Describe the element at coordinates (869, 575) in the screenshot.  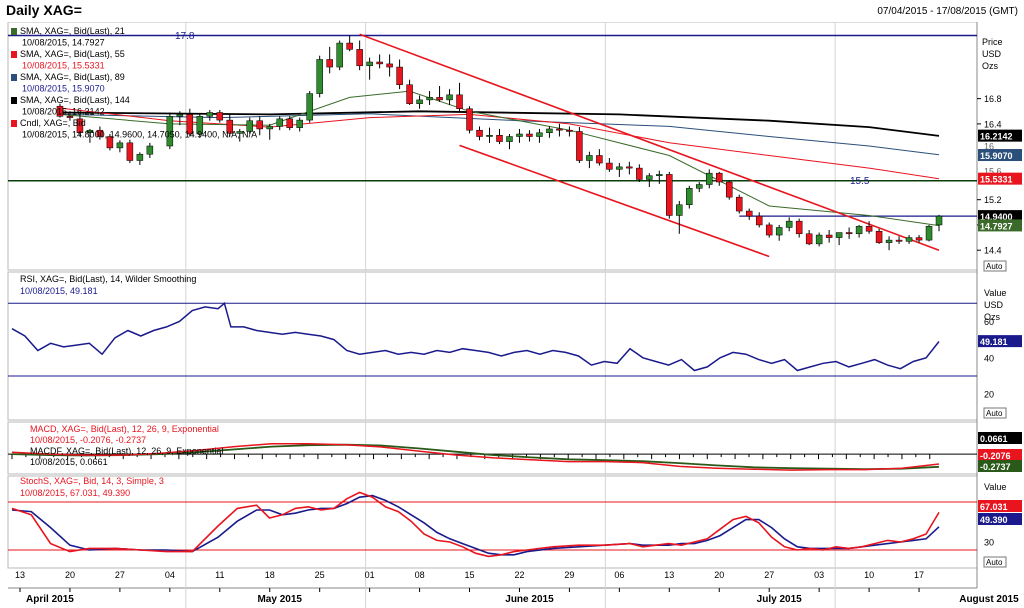
I see `x-day-label-17: 10` at that location.